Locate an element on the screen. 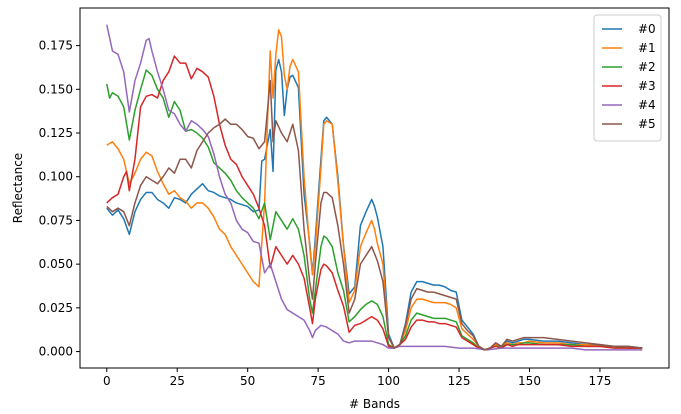 The image size is (681, 414). legend-label-0: #0 is located at coordinates (647, 29).